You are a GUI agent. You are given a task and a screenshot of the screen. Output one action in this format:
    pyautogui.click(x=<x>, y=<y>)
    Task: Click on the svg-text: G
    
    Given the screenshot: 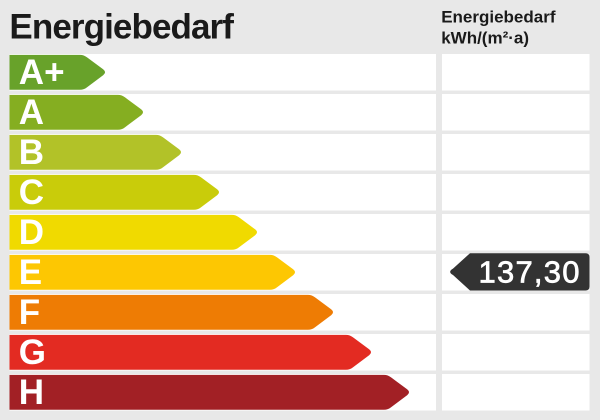 What is the action you would take?
    pyautogui.click(x=32, y=352)
    